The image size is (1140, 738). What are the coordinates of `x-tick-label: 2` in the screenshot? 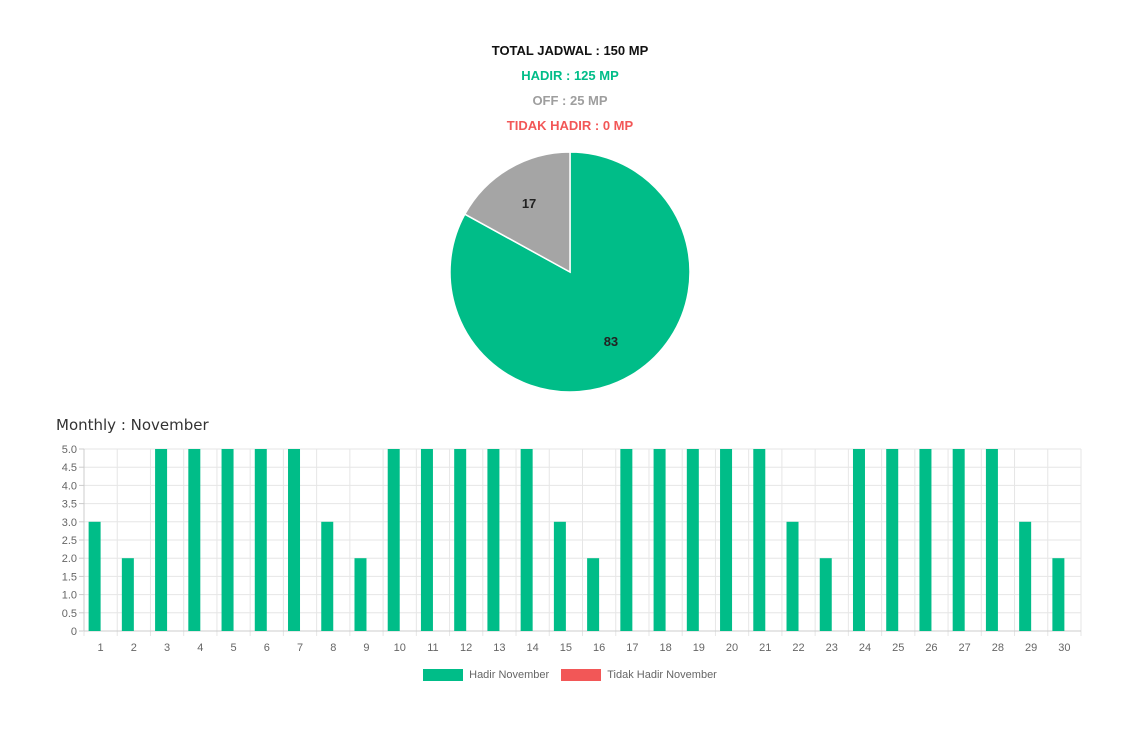 It's located at (134, 648).